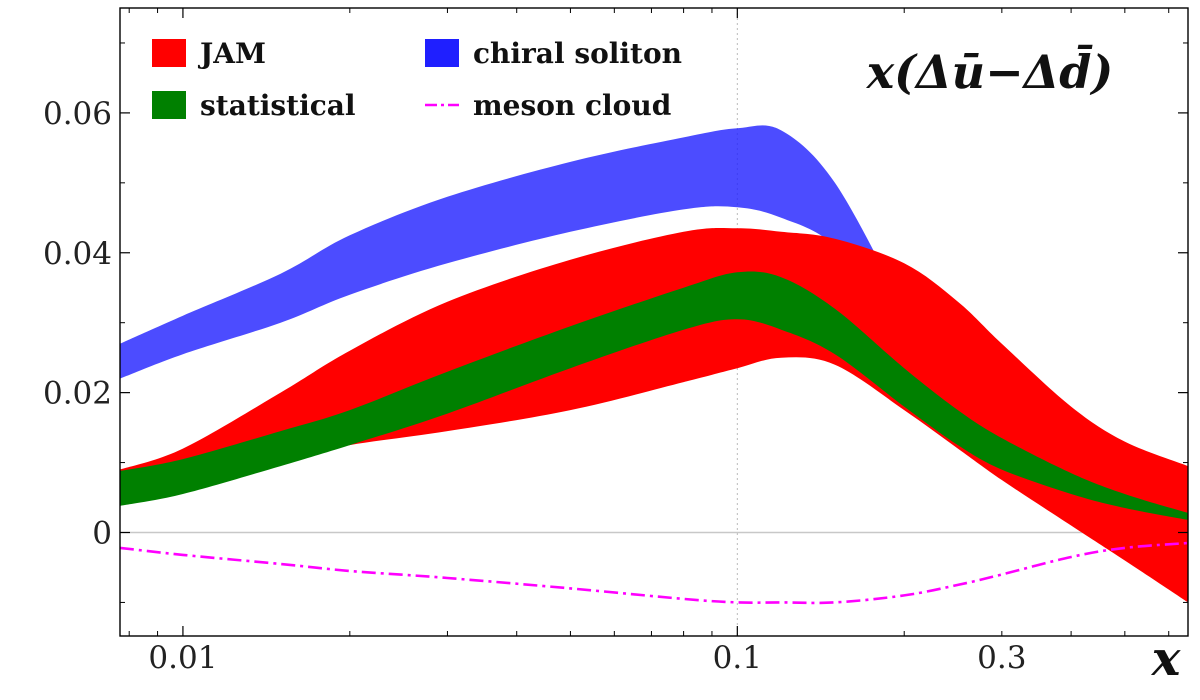 Image resolution: width=1200 pixels, height=700 pixels. Describe the element at coordinates (737, 658) in the screenshot. I see `x-tick-label: 0.1` at that location.